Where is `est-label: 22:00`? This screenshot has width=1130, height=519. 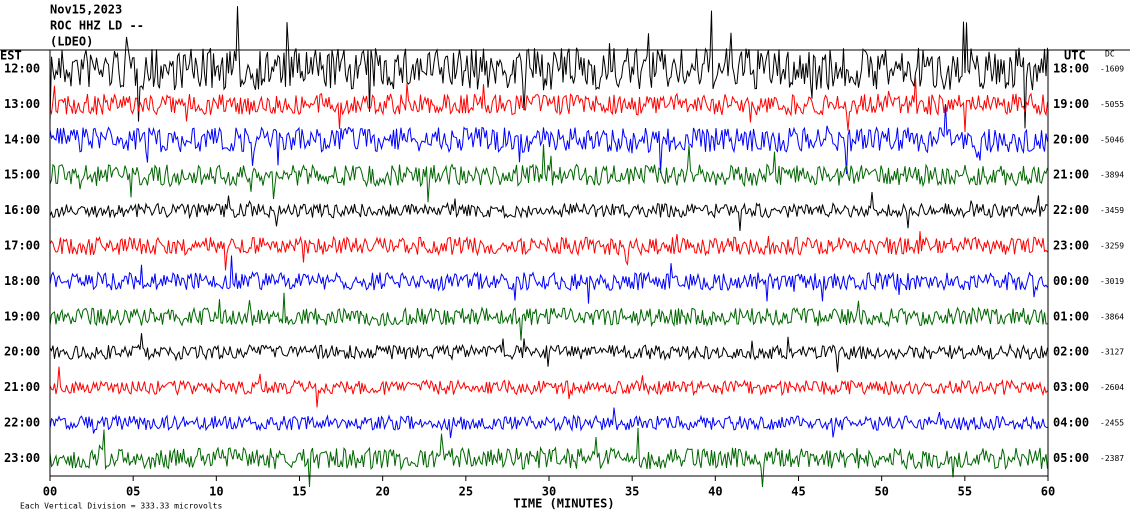 est-label: 22:00 is located at coordinates (22, 423).